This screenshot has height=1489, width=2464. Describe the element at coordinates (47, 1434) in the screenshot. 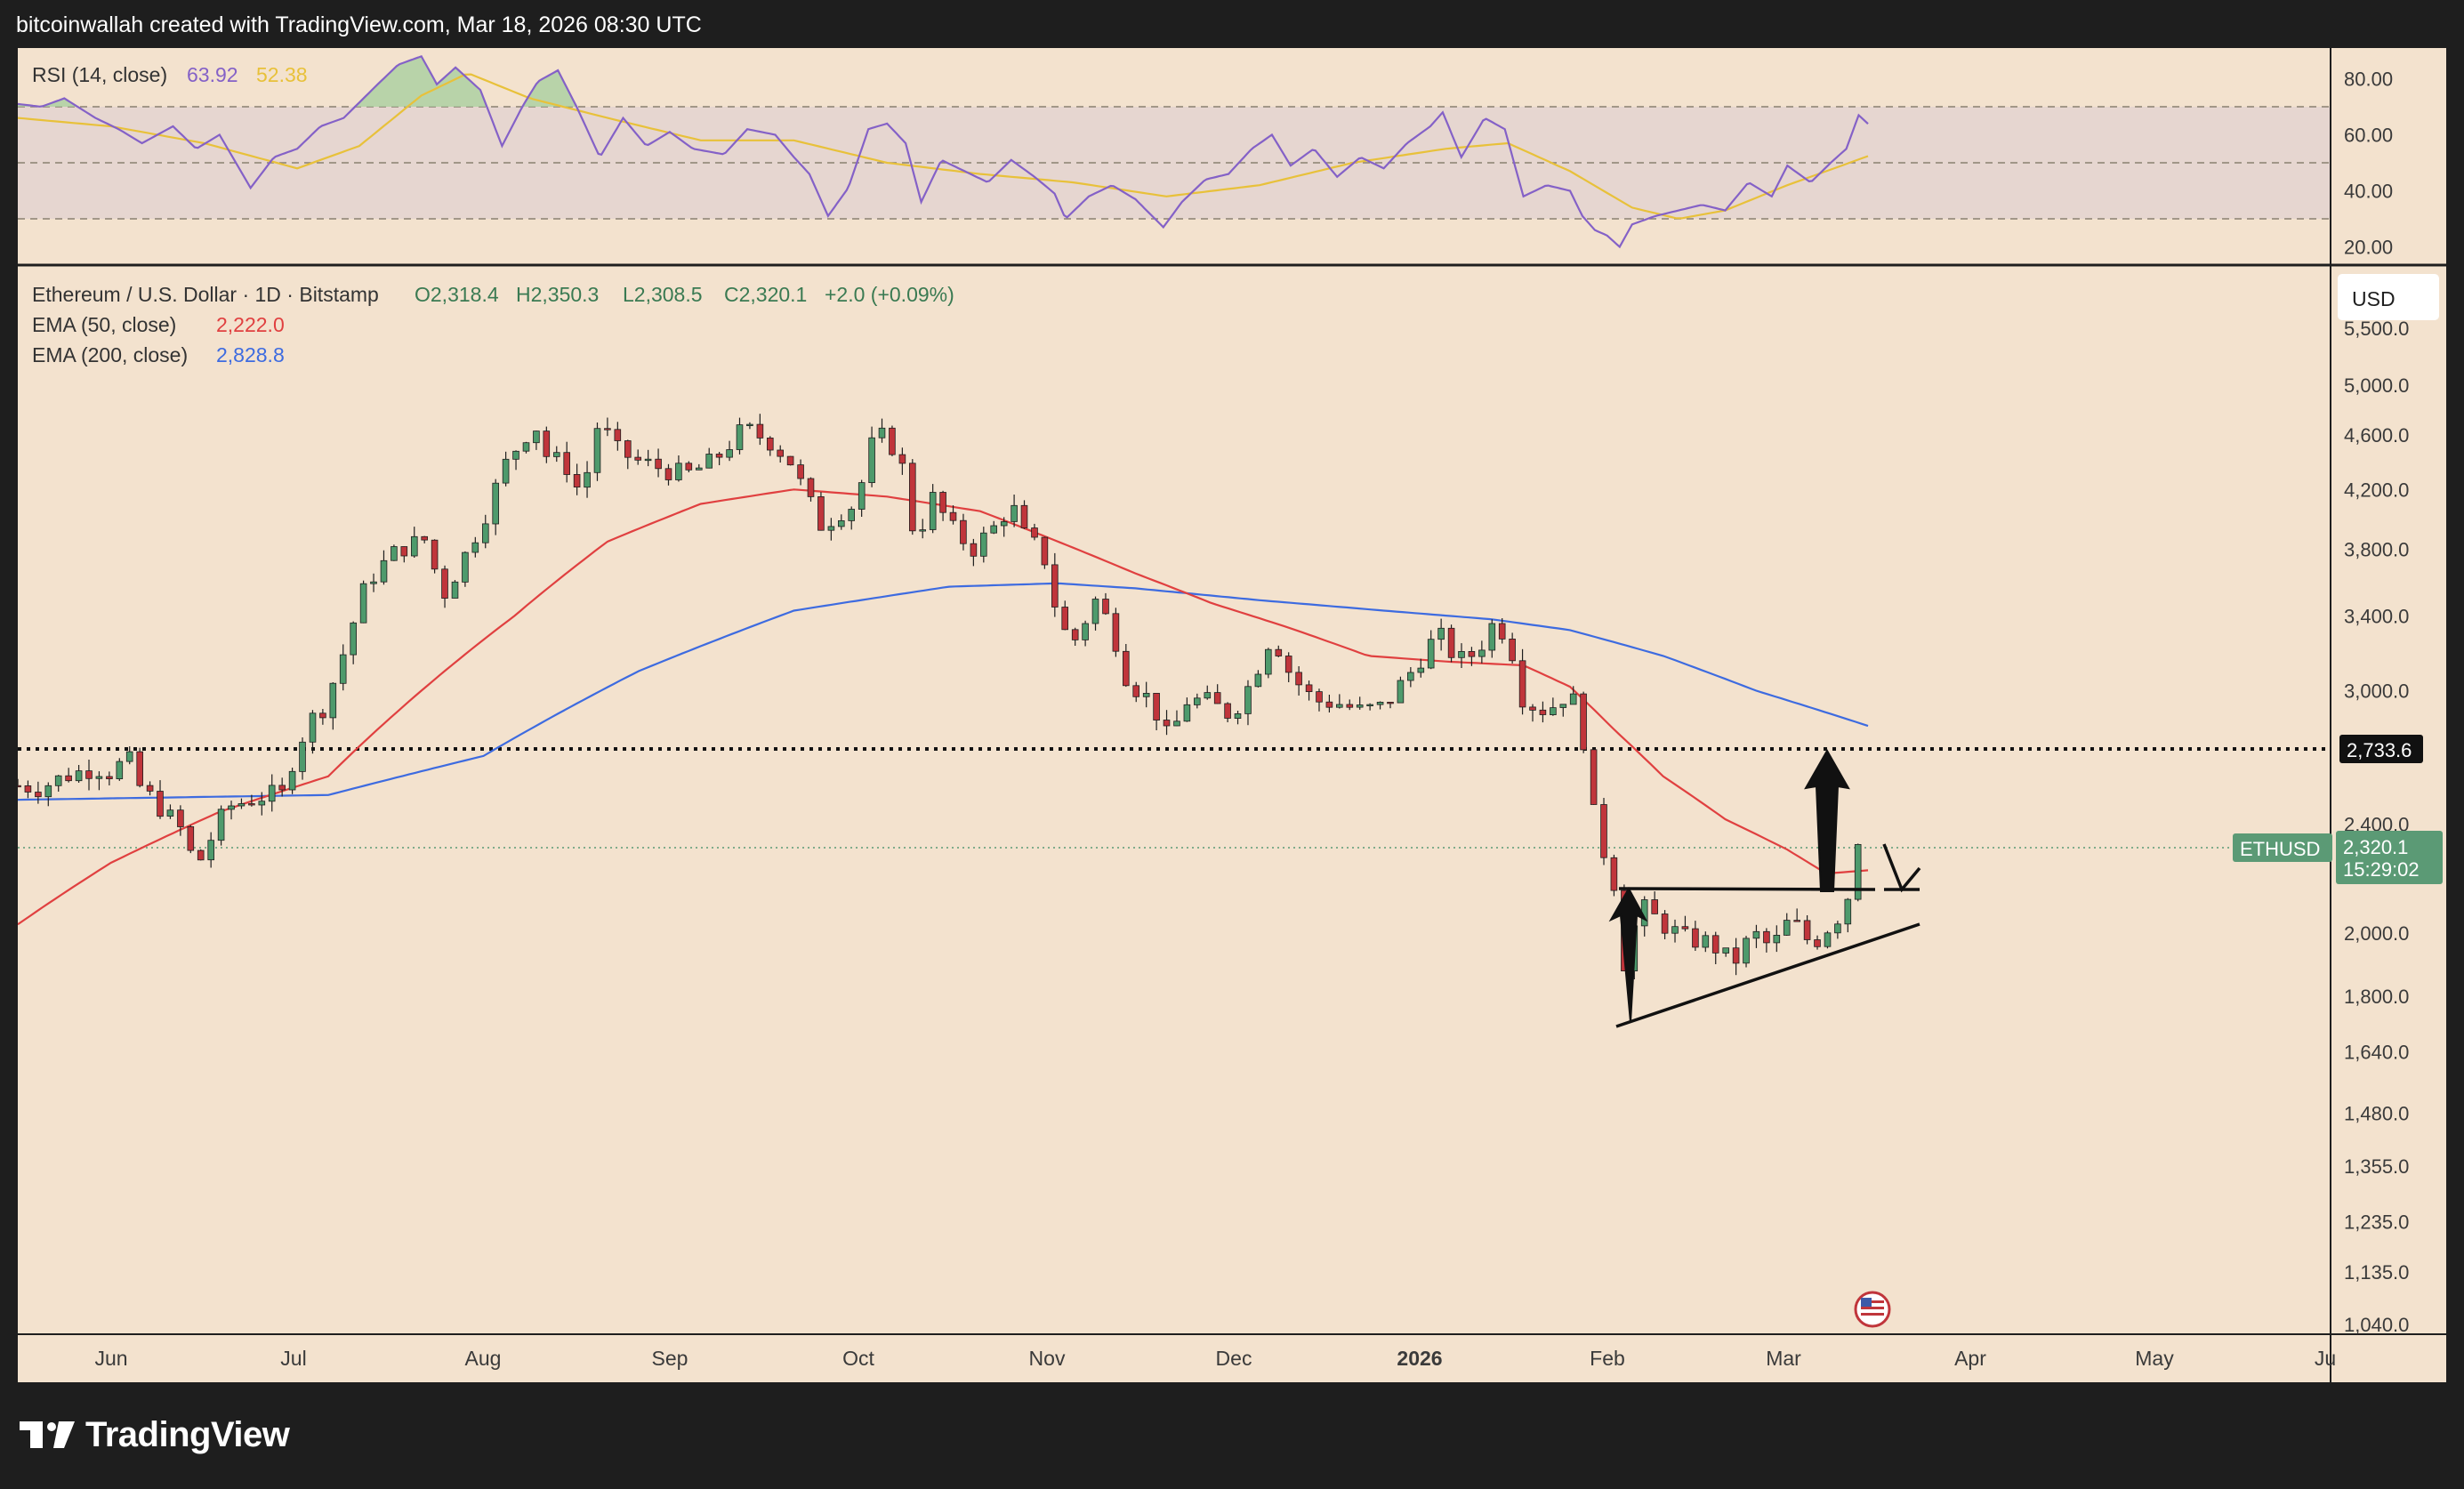

I see `tradingview-logo-icon` at that location.